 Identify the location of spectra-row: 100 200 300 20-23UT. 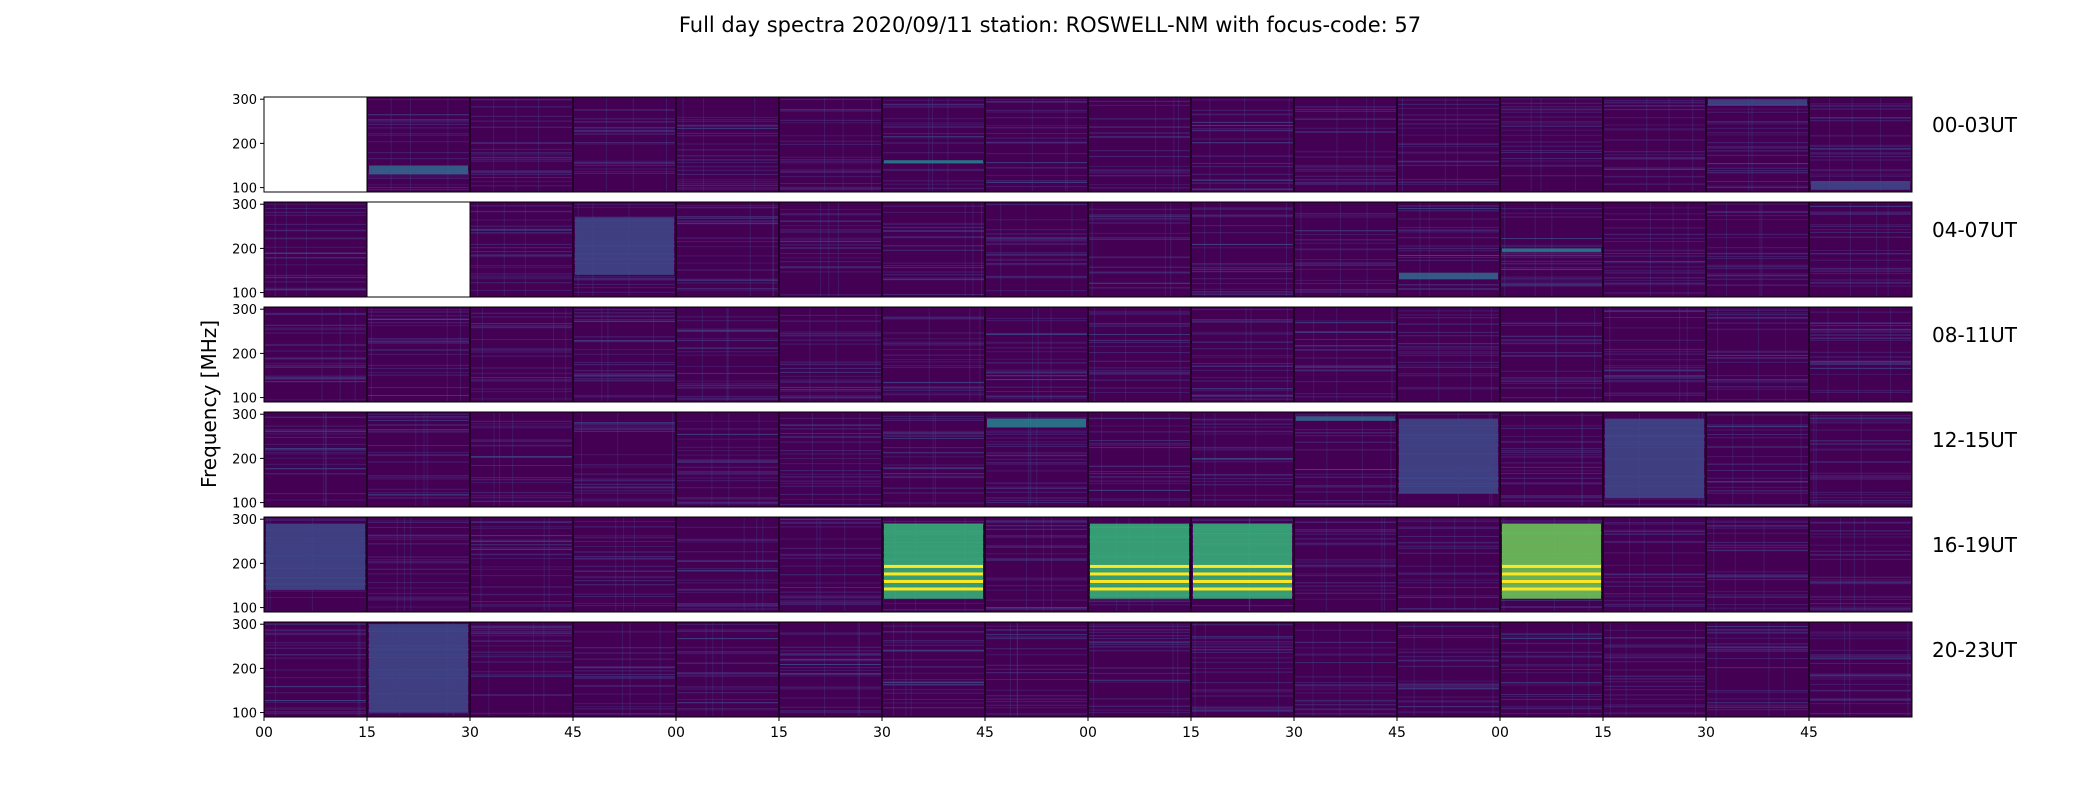
(1125, 669).